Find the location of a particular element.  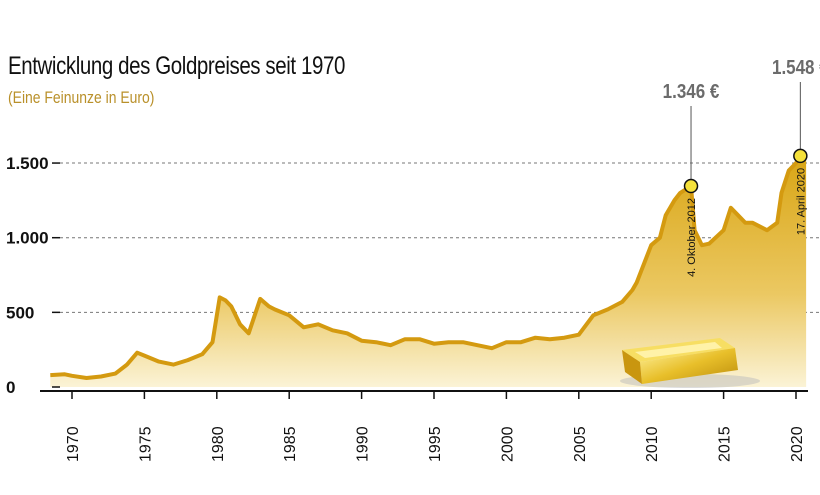

y-tick-label: 0 is located at coordinates (10, 387).